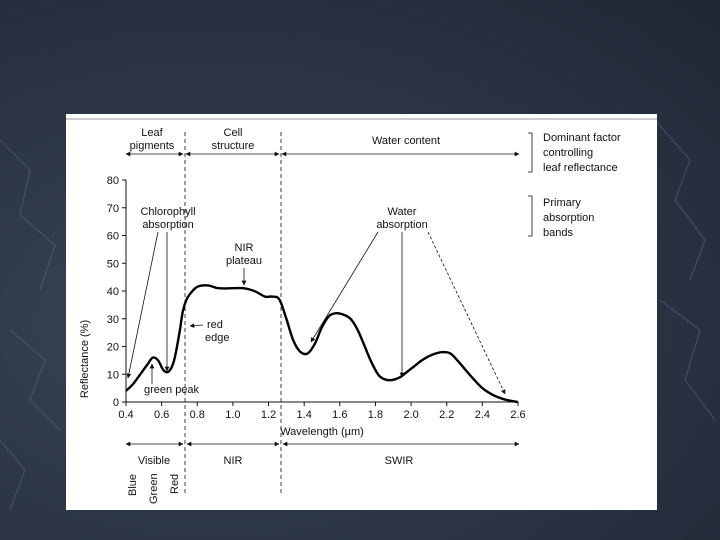 The image size is (720, 540). I want to click on nir-plateau-label-2: plateau, so click(244, 261).